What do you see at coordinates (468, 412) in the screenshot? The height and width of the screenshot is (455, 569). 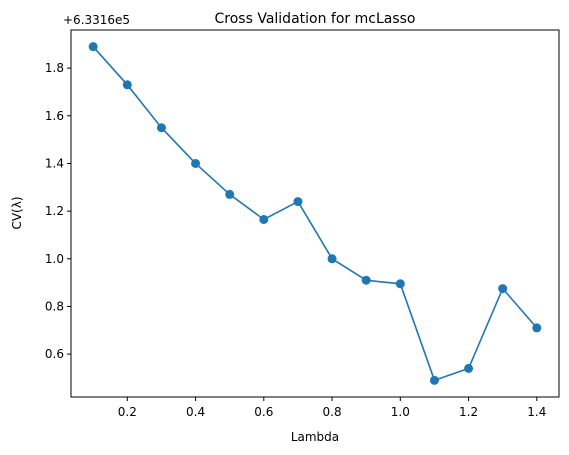 I see `x-tick-label: 1.2` at bounding box center [468, 412].